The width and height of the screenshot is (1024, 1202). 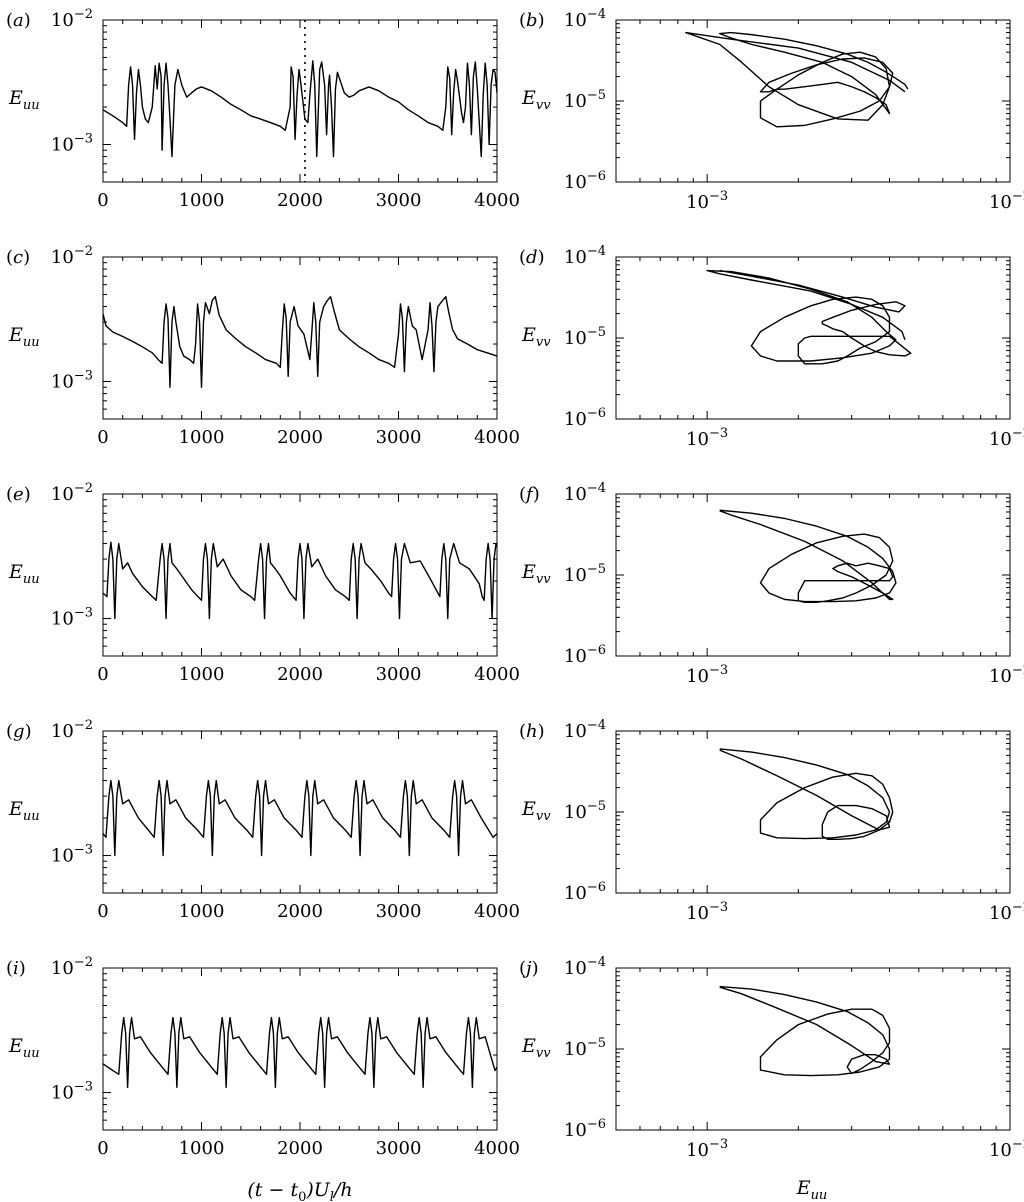 What do you see at coordinates (532, 731) in the screenshot?
I see `panel-label: (h)` at bounding box center [532, 731].